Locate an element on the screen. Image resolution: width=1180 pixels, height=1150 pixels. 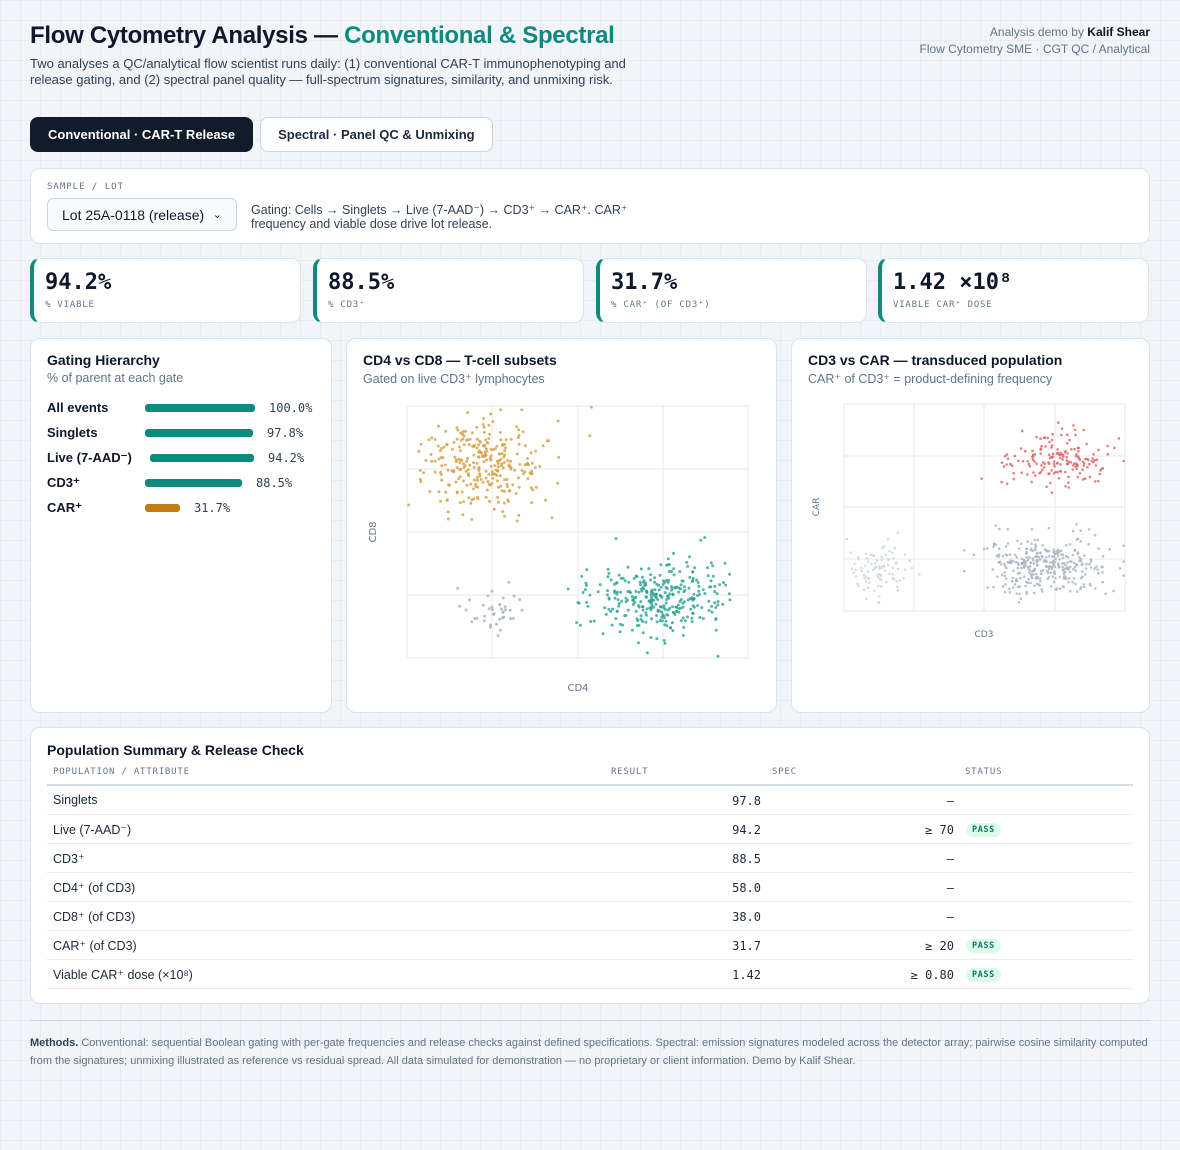
population-name: CD4⁺ (of CD3) is located at coordinates (94, 888).